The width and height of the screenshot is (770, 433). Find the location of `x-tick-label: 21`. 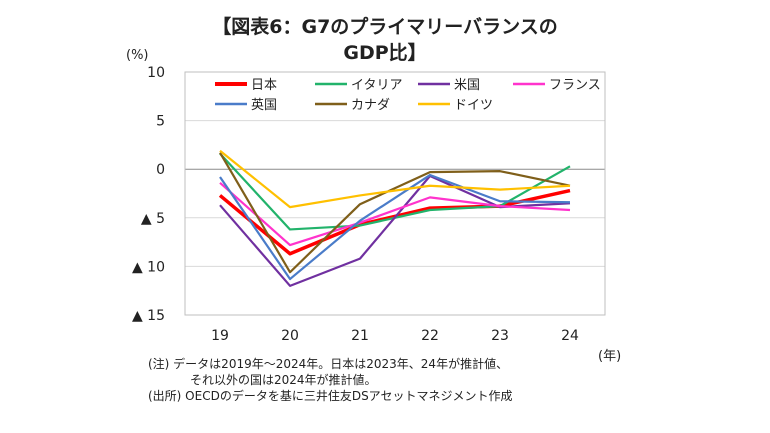

x-tick-label: 21 is located at coordinates (360, 336).